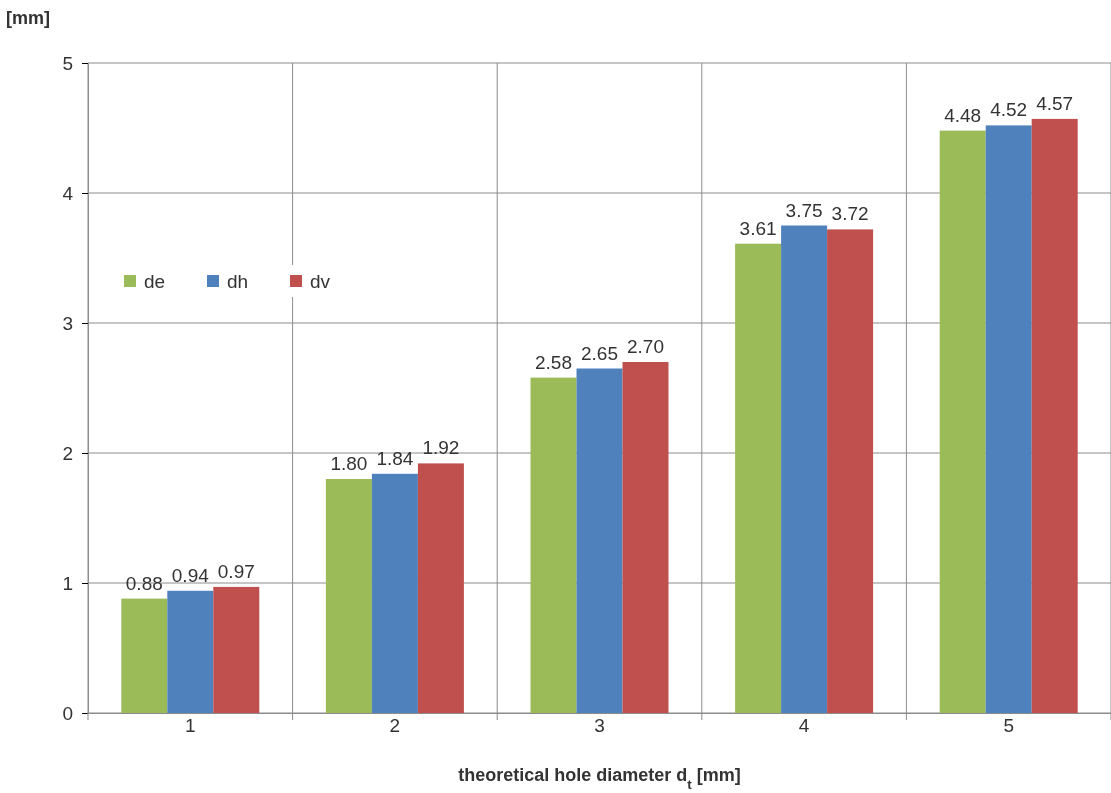 This screenshot has height=793, width=1111. What do you see at coordinates (599, 725) in the screenshot?
I see `x-tick-label: 3` at bounding box center [599, 725].